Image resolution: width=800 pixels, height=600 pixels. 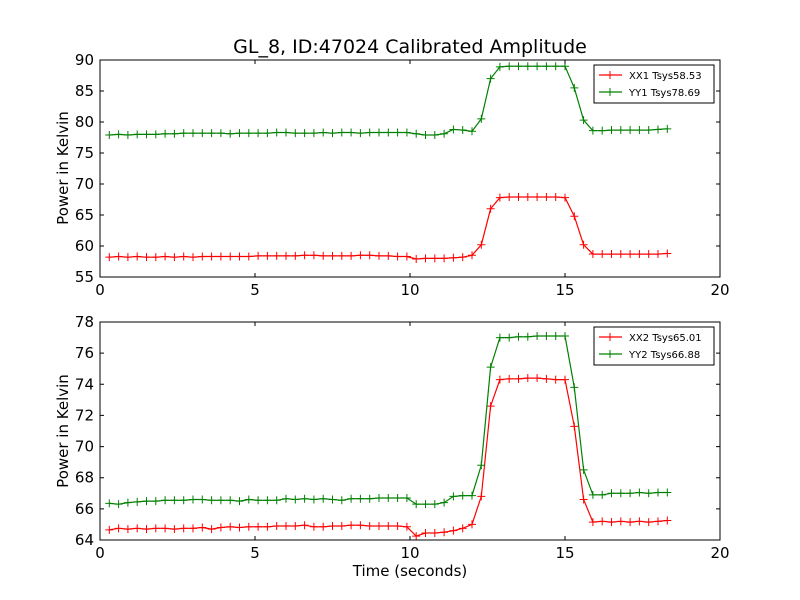 What do you see at coordinates (84, 353) in the screenshot?
I see `y-tick-label: 76` at bounding box center [84, 353].